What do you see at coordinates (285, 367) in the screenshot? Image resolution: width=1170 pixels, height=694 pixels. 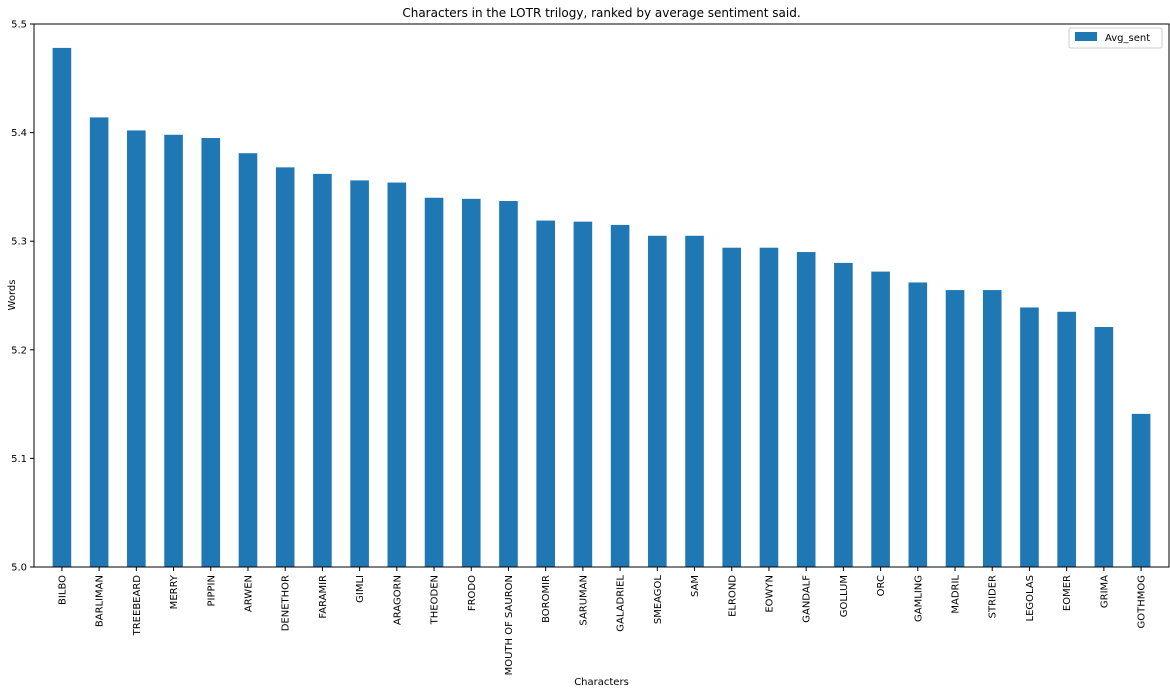 I see `bar-denethor` at bounding box center [285, 367].